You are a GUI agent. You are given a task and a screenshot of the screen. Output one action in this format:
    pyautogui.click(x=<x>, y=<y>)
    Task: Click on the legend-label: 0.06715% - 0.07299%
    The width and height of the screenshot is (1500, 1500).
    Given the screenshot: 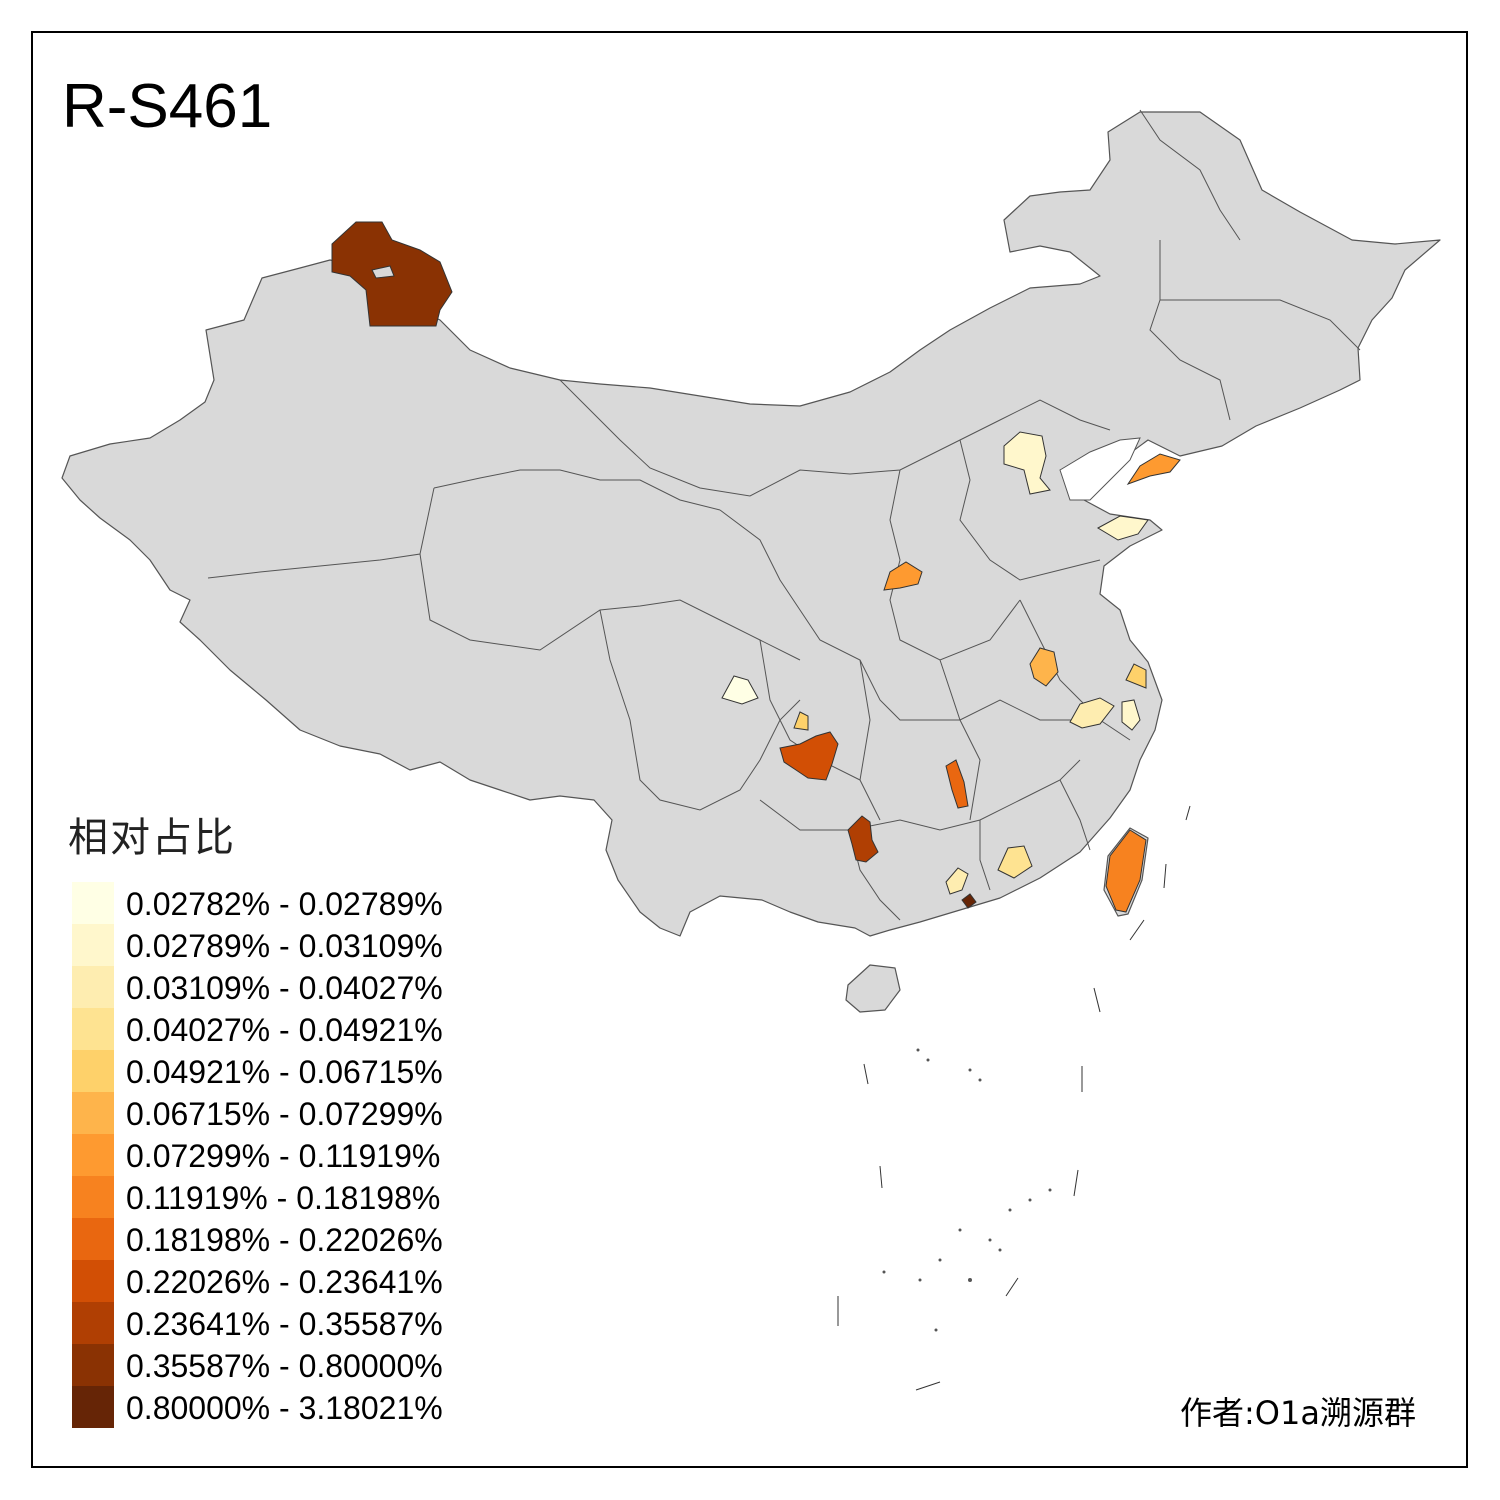 What is the action you would take?
    pyautogui.click(x=284, y=1114)
    